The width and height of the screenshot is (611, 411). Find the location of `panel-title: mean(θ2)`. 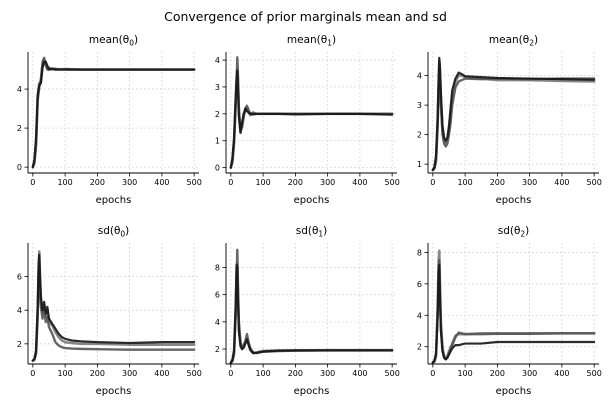

panel-title: mean(θ2) is located at coordinates (513, 41).